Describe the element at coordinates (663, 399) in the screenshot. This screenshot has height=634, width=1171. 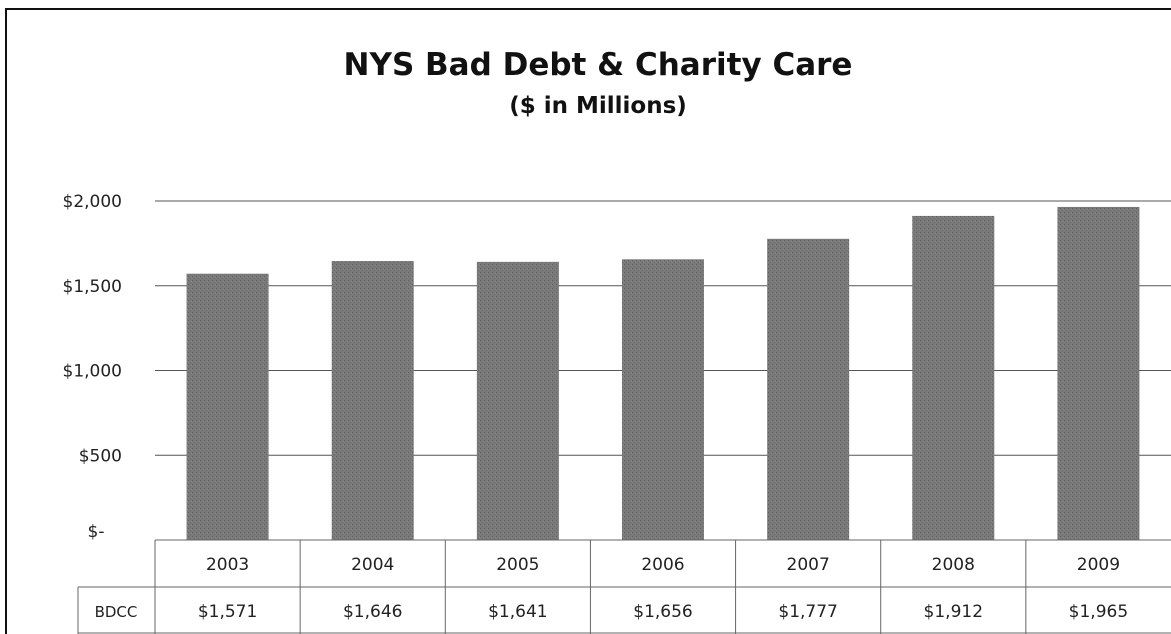
I see `bar-2006` at that location.